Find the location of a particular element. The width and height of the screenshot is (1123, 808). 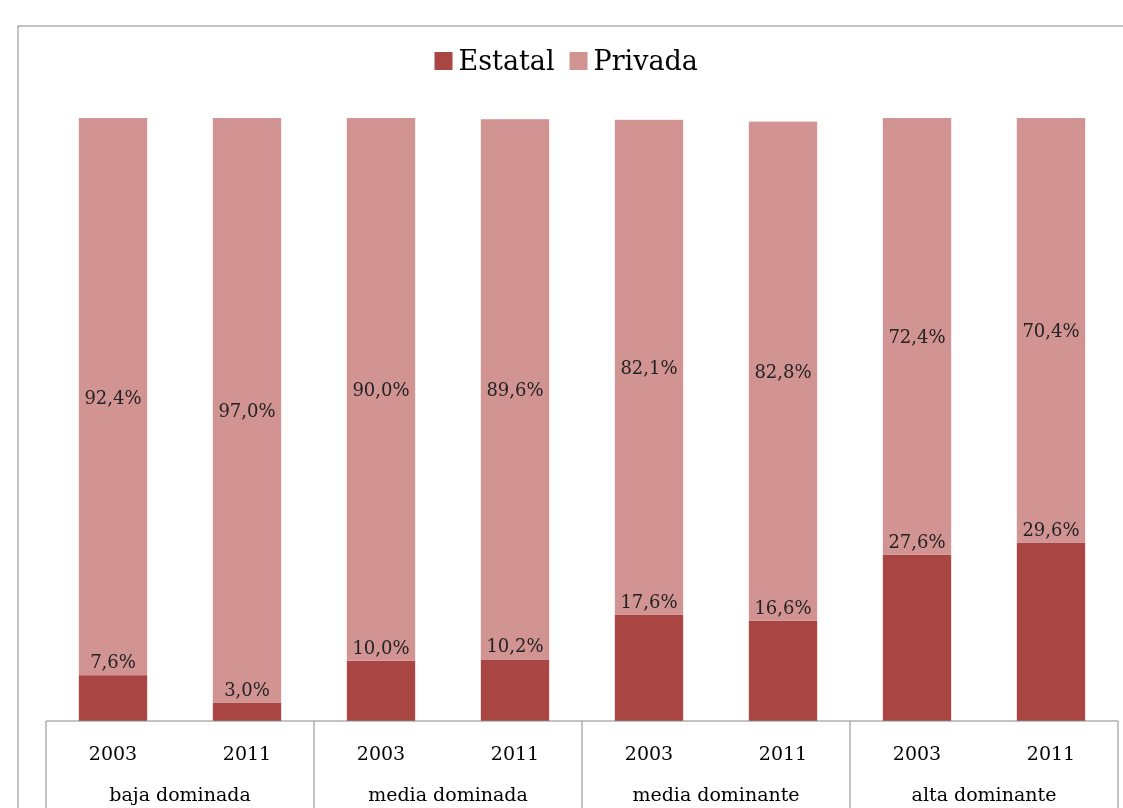

text: media dominante is located at coordinates (716, 794).